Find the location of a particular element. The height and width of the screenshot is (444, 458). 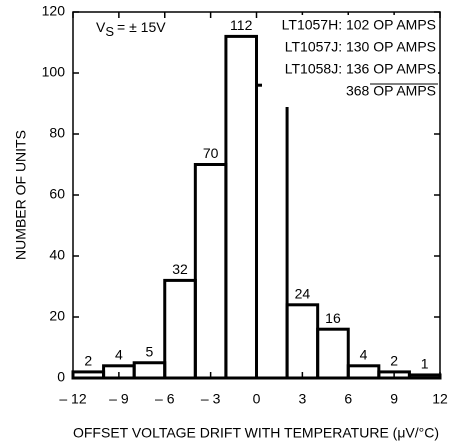

y-tick-label: 80 is located at coordinates (57, 133).